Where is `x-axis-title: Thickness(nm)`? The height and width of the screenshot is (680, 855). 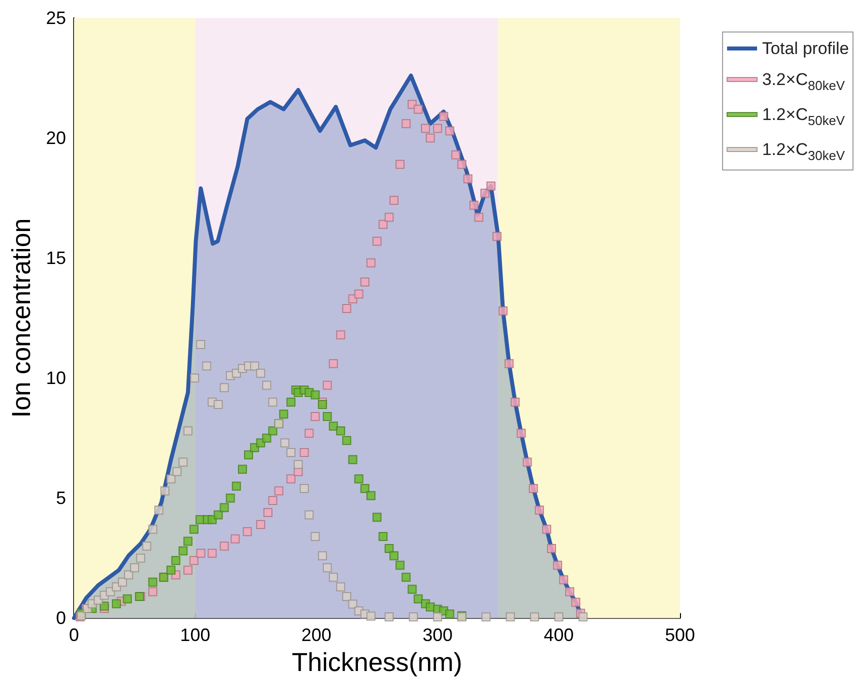 x-axis-title: Thickness(nm) is located at coordinates (377, 662).